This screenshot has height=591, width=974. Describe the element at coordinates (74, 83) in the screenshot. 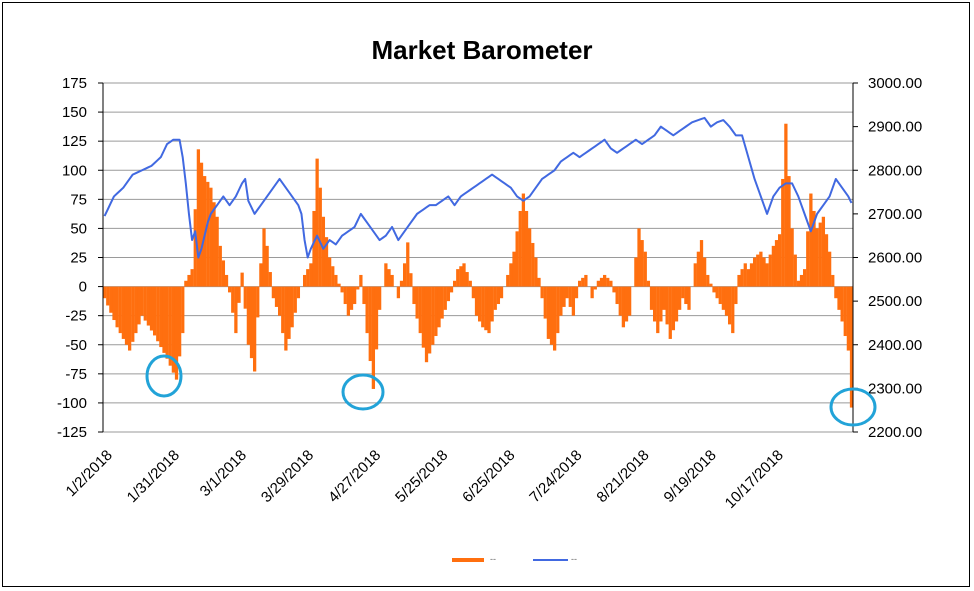

I see `y-left-tick-label: 175` at that location.